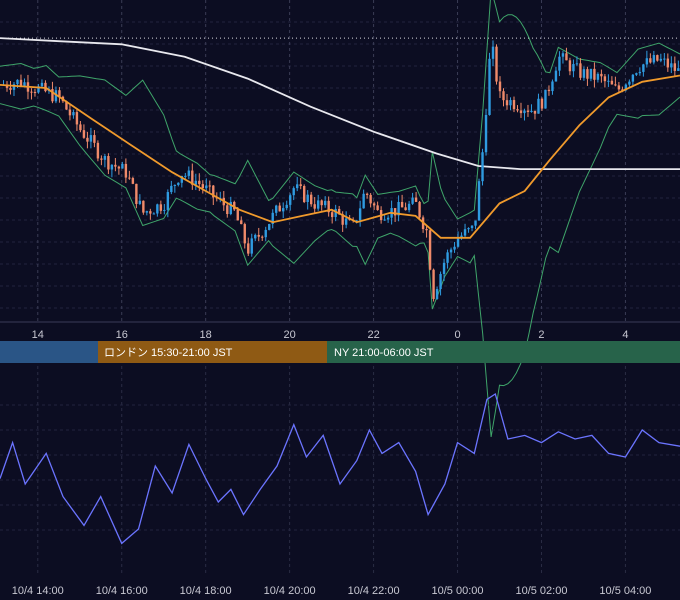 This screenshot has height=600, width=680. What do you see at coordinates (374, 591) in the screenshot?
I see `osc-x-tick-label: 10/4 22:00` at bounding box center [374, 591].